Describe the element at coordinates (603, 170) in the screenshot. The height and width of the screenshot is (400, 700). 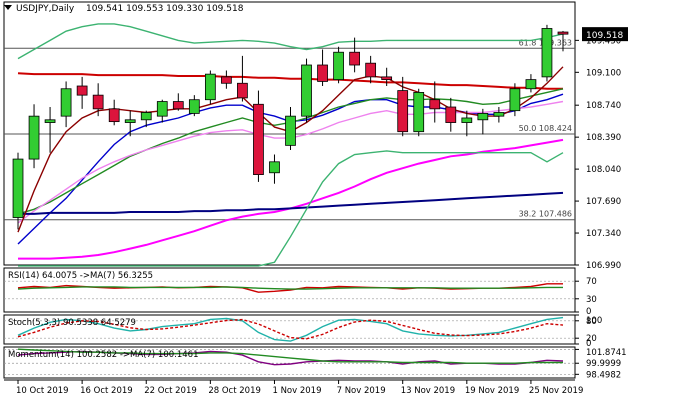
I see `y-tick-label: 108.040` at that location.